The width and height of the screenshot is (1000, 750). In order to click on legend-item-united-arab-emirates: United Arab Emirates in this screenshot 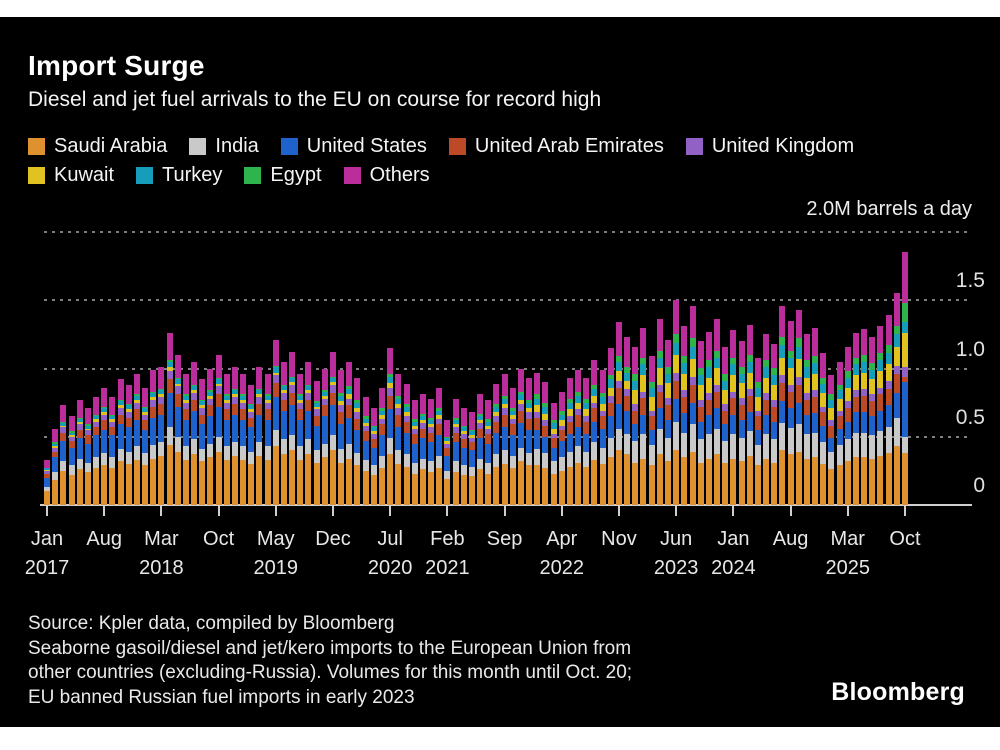, I will do `click(556, 146)`.